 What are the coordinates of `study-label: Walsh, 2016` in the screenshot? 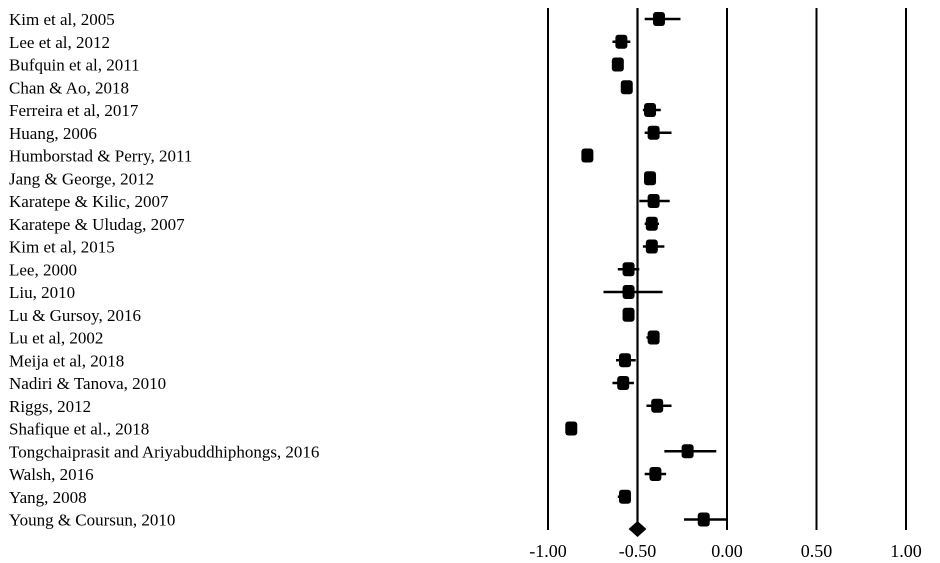 It's located at (51, 474).